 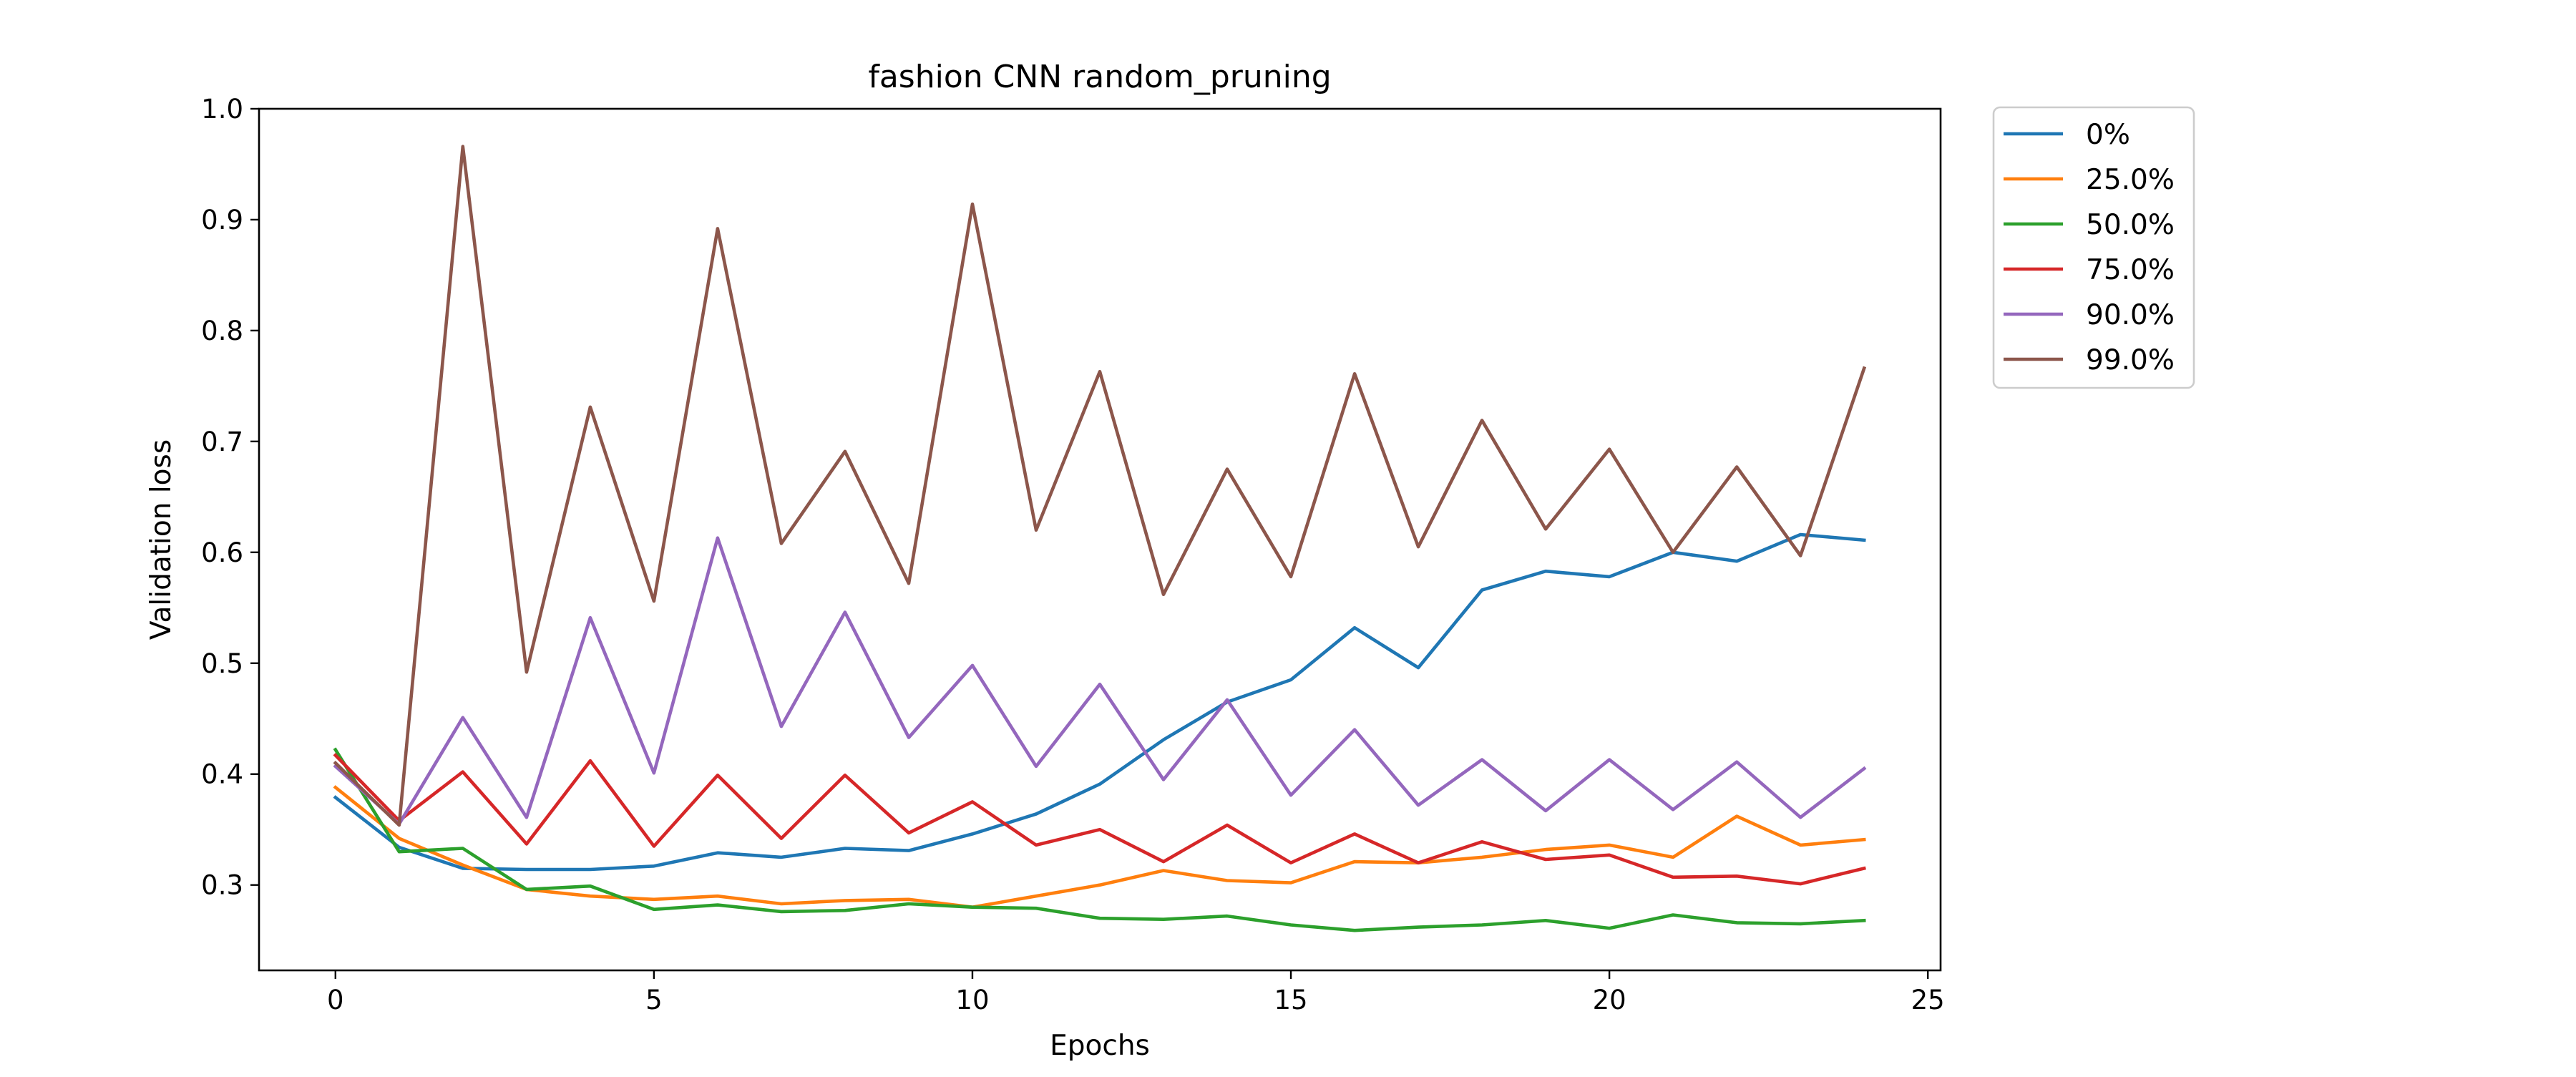 What do you see at coordinates (2130, 315) in the screenshot?
I see `legend-label: 90.0%` at bounding box center [2130, 315].